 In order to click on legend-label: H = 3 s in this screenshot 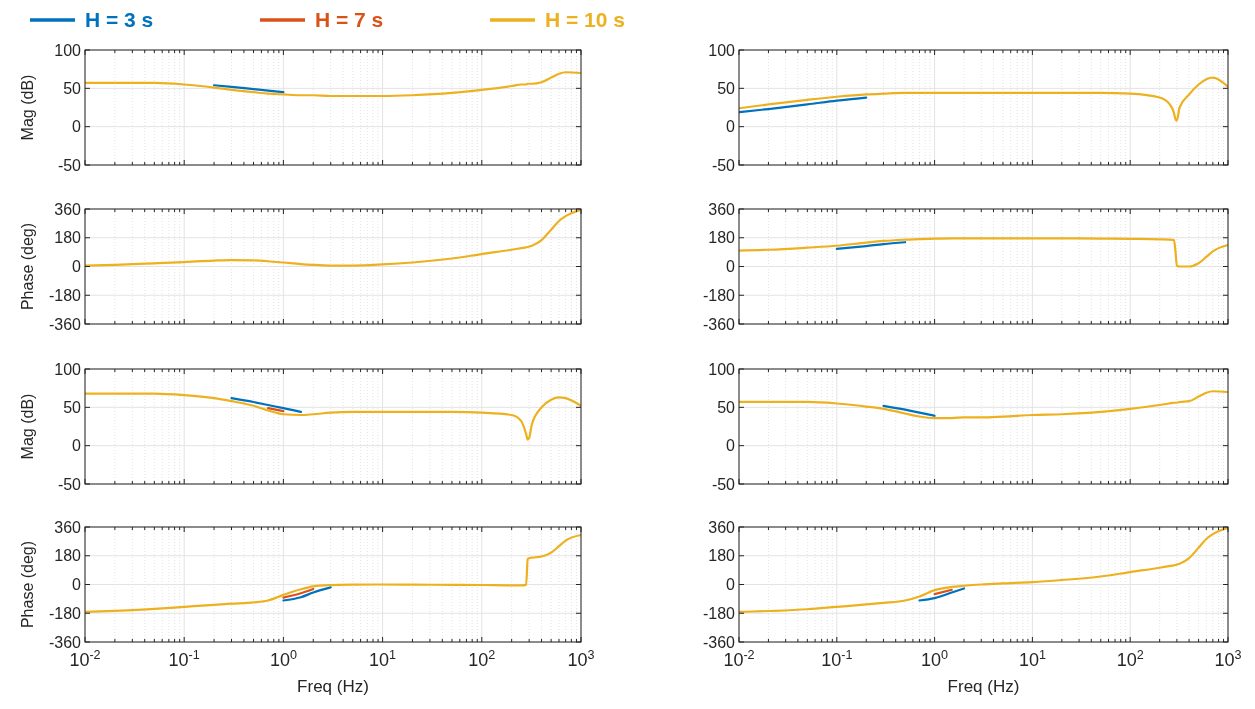, I will do `click(119, 20)`.